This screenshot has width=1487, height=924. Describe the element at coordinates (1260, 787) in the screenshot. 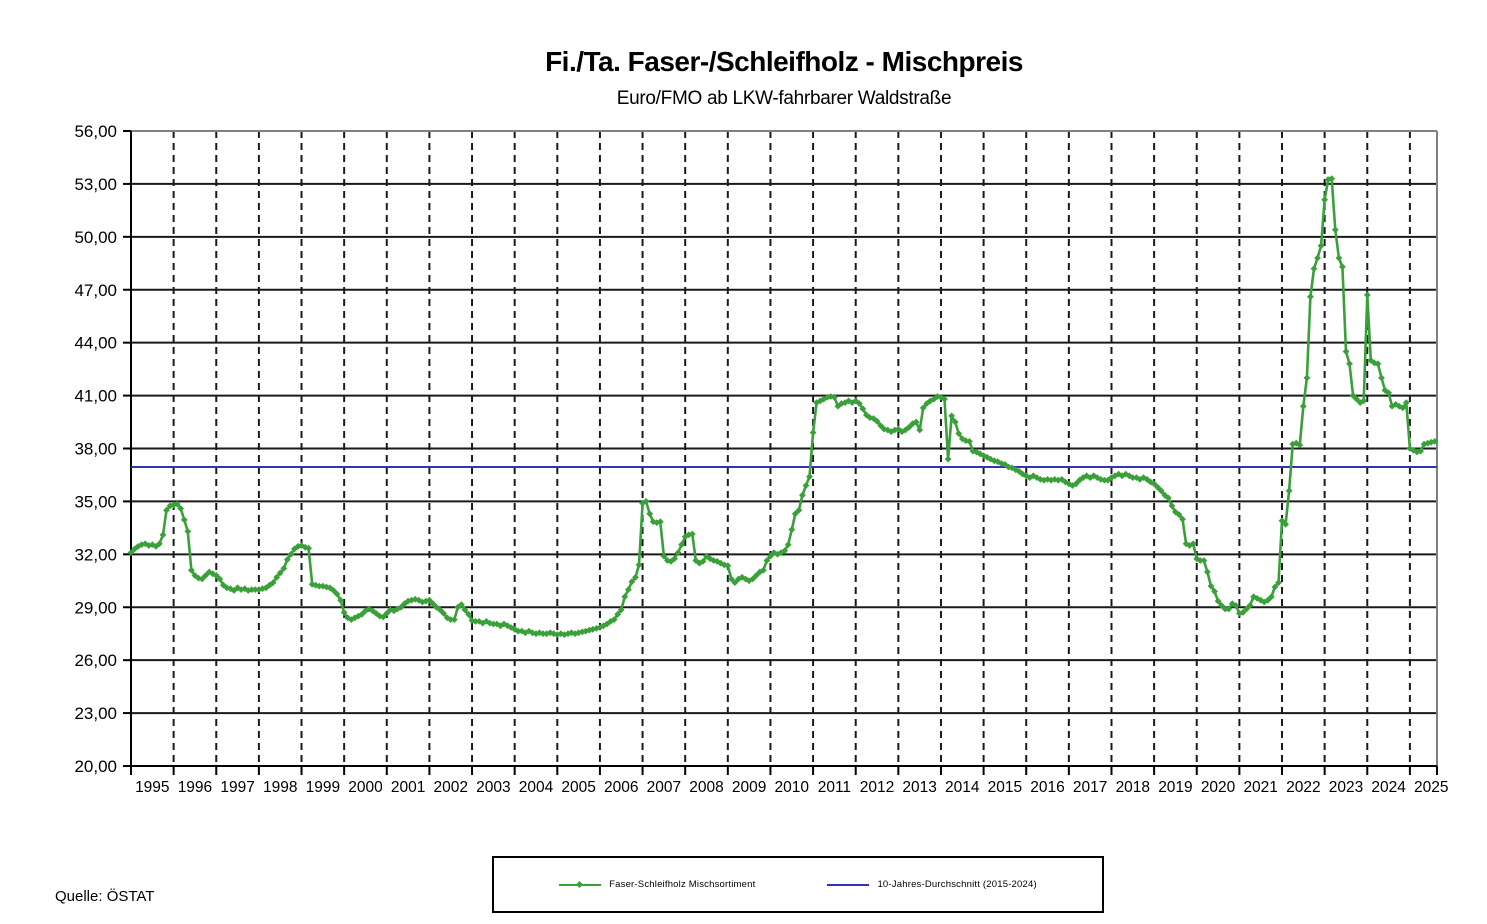

I see `svg-text: 2021` at that location.